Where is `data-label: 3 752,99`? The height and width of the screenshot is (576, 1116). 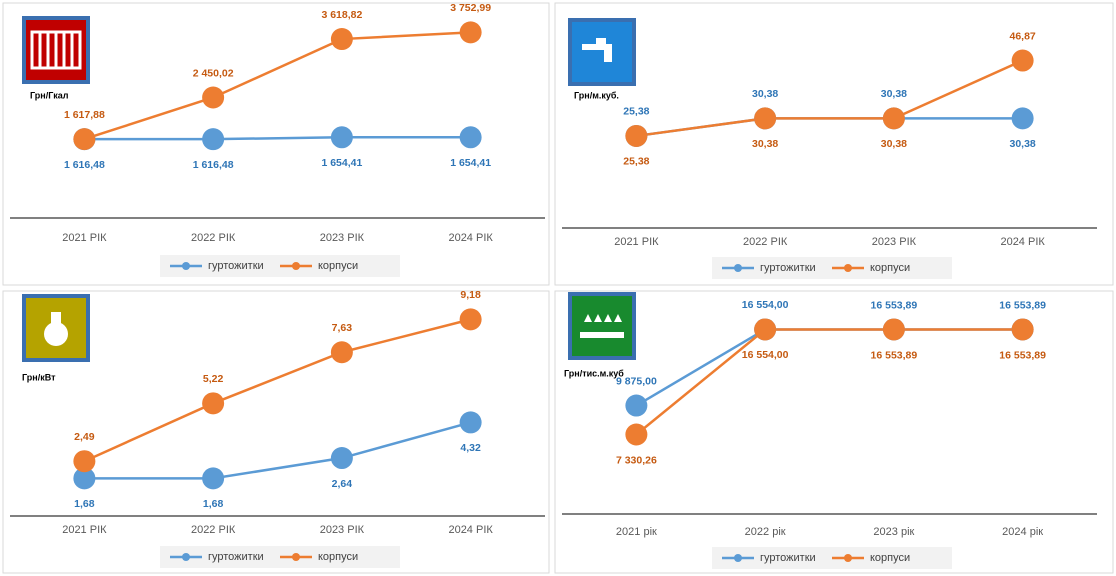
data-label: 3 752,99 is located at coordinates (470, 8).